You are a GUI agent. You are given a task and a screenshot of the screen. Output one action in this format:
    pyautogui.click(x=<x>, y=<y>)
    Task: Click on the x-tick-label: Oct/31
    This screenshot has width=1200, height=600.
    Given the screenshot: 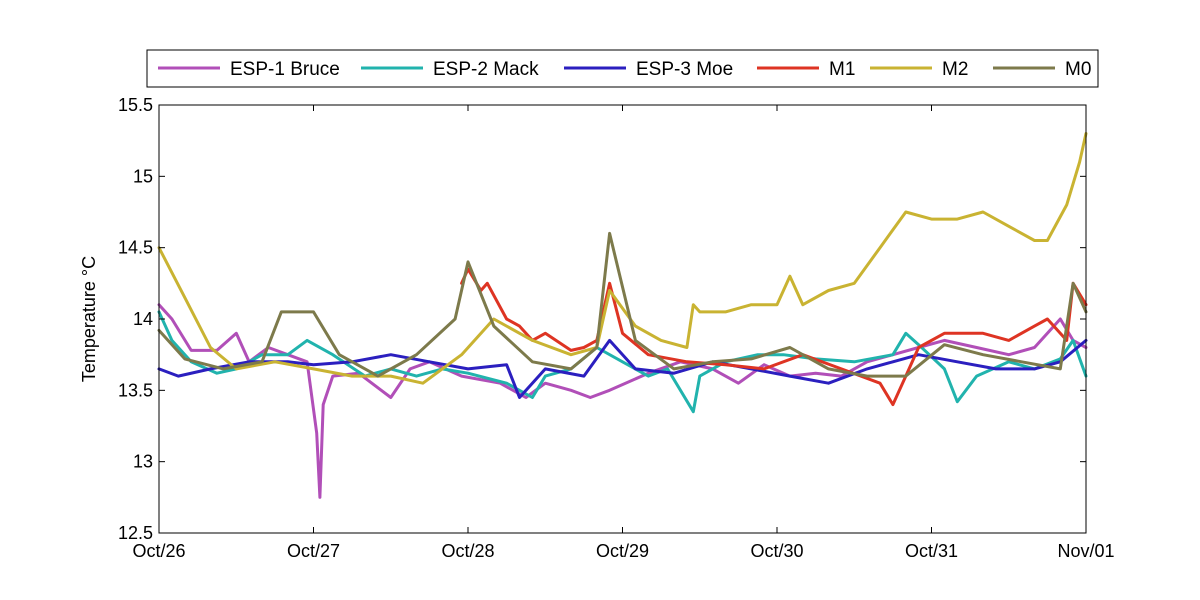 What is the action you would take?
    pyautogui.click(x=931, y=551)
    